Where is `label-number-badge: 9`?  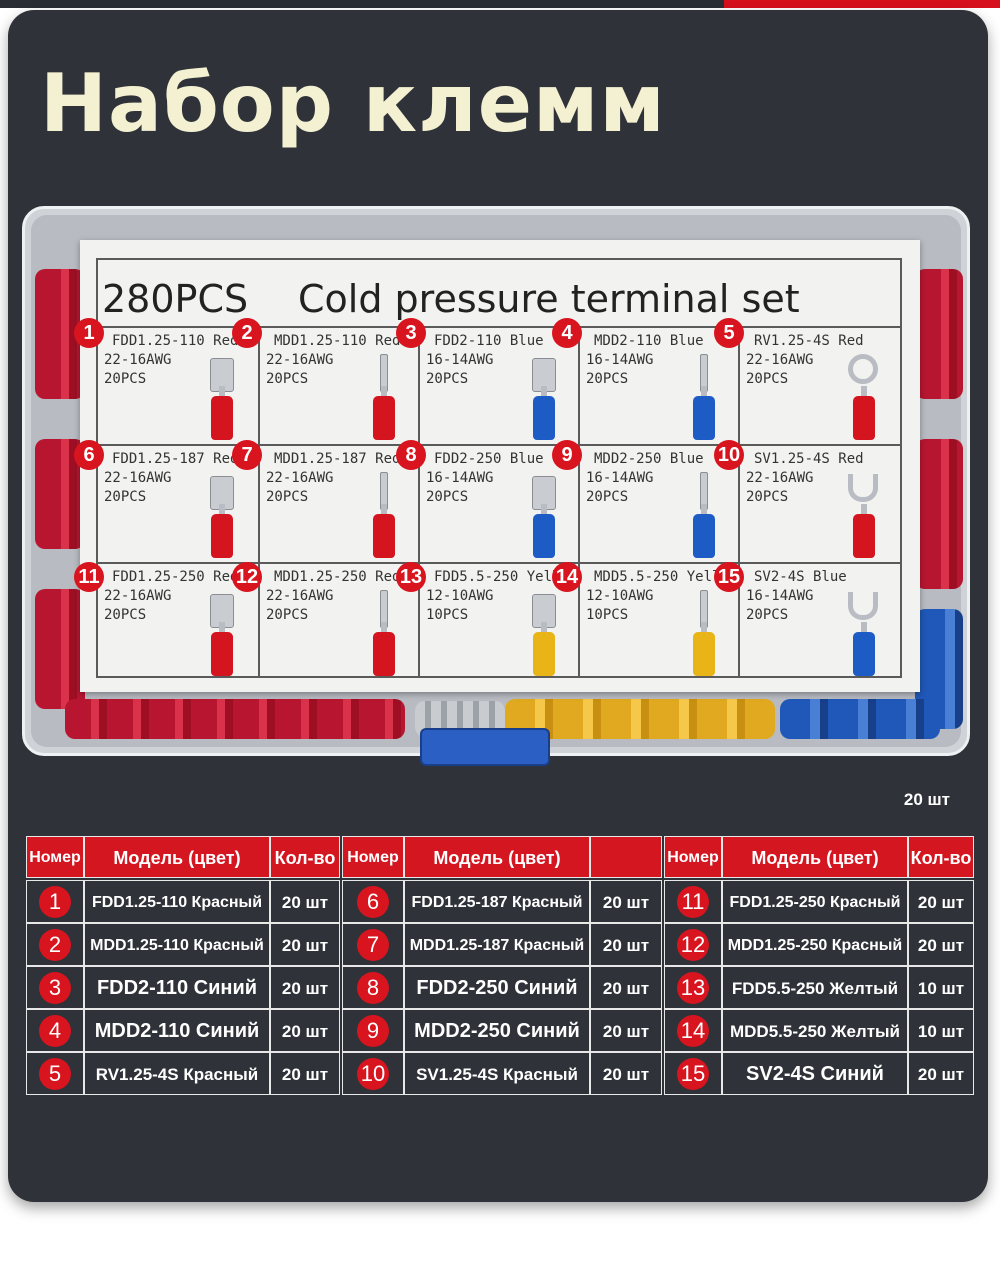 label-number-badge: 9 is located at coordinates (567, 455).